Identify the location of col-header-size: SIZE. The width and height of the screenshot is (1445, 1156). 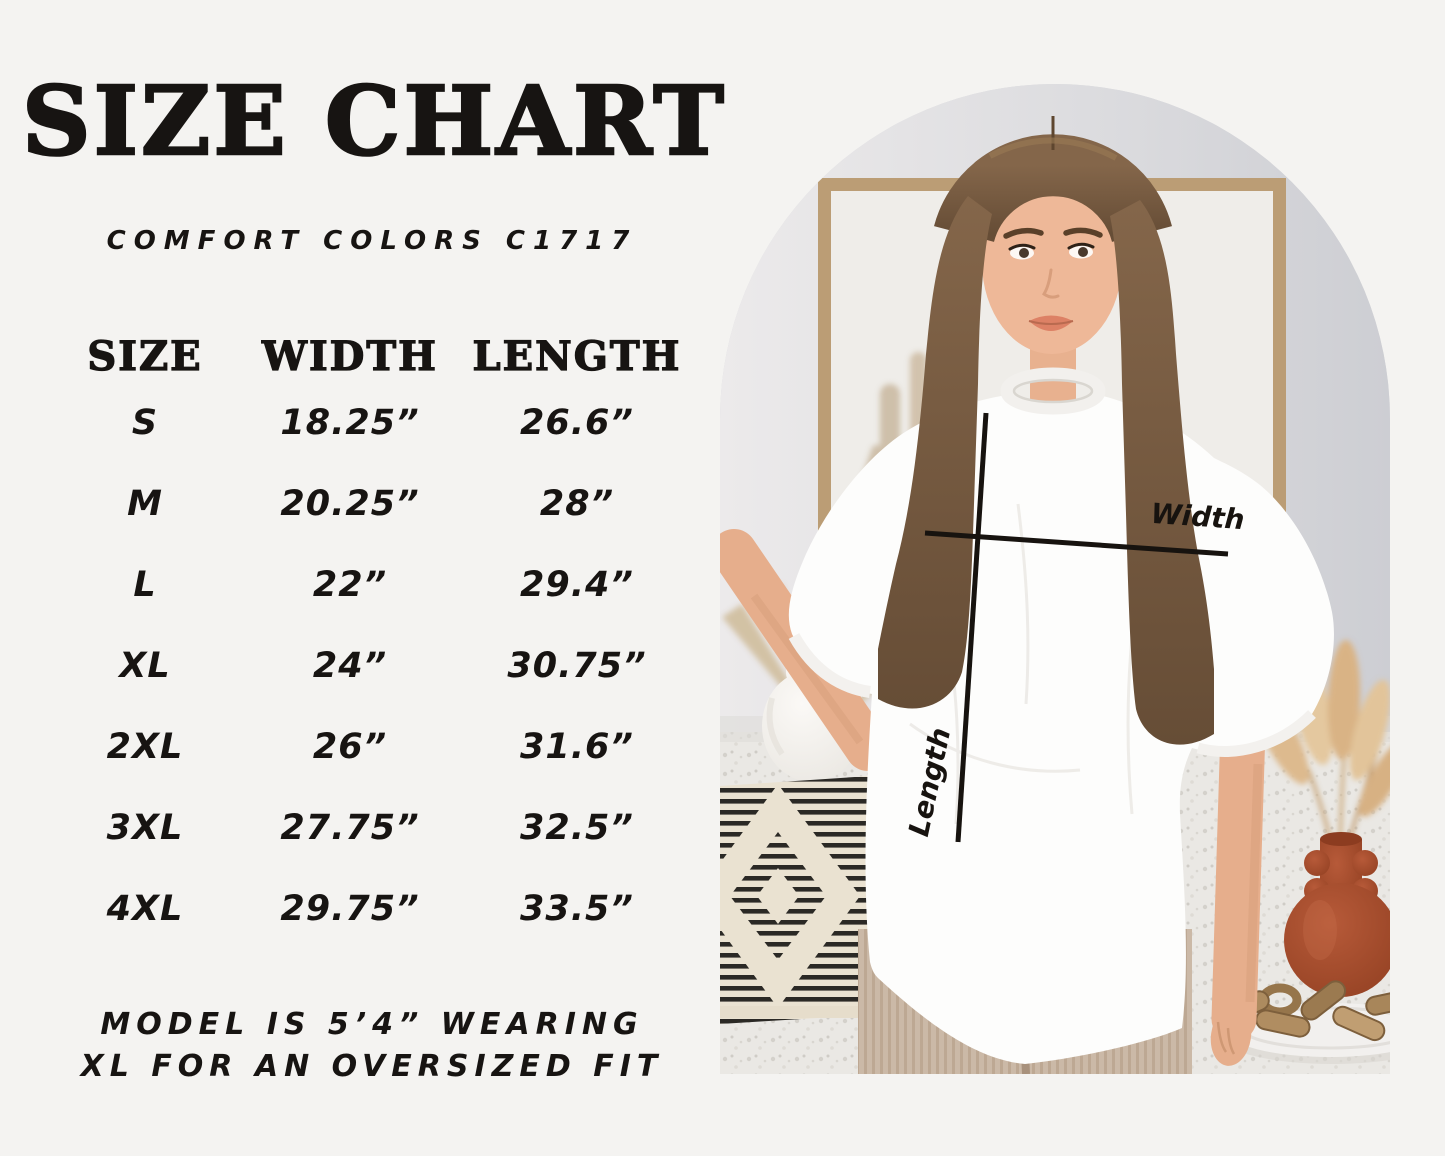
(145, 356).